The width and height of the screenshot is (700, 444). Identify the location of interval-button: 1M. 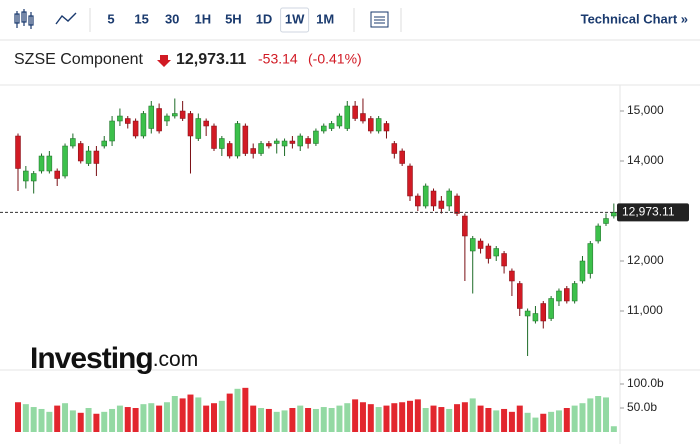
(325, 18).